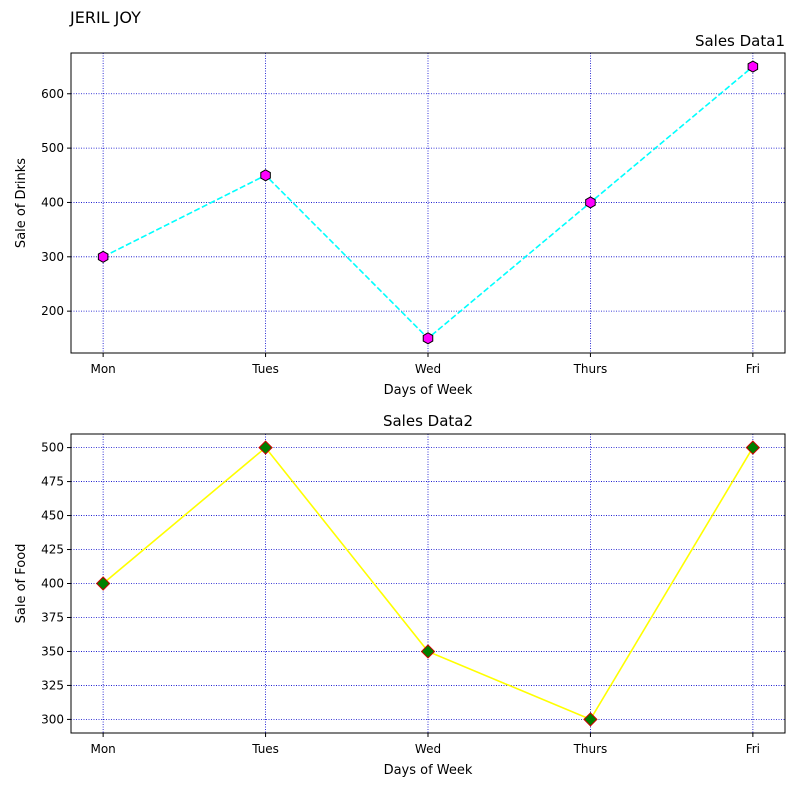  What do you see at coordinates (52, 482) in the screenshot?
I see `y-tick-label: 475` at bounding box center [52, 482].